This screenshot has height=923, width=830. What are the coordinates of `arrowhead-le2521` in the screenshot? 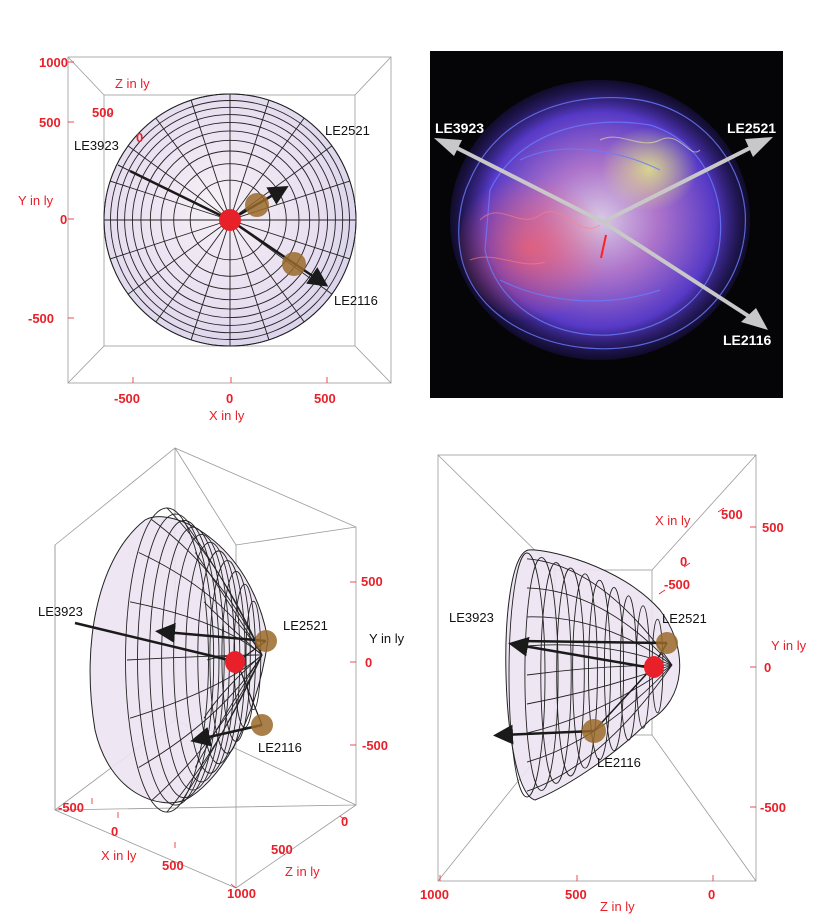 It's located at (759, 147).